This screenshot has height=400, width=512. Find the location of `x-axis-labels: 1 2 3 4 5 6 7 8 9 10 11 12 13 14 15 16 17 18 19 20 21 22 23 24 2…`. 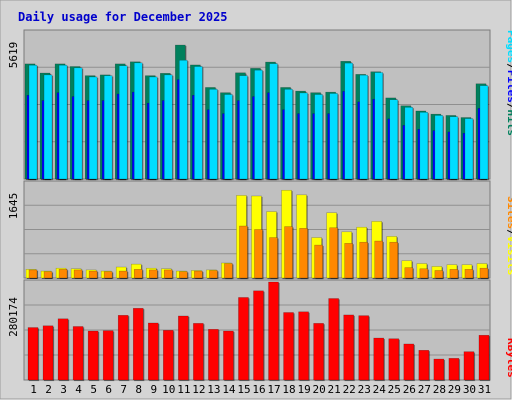

x-axis-labels: 1 2 3 4 5 6 7 8 9 10 11 12 13 14 15 16 17 18 19 20 21 22 23 24 2… is located at coordinates (260, 389).